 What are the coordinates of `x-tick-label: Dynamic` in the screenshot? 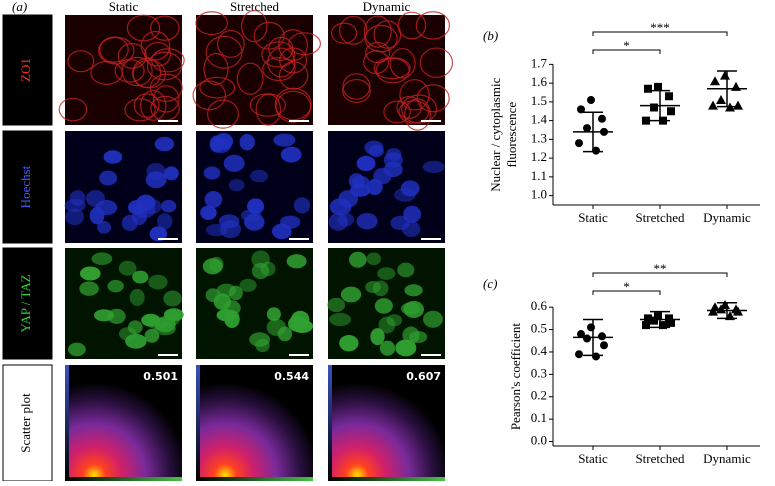 It's located at (727, 217).